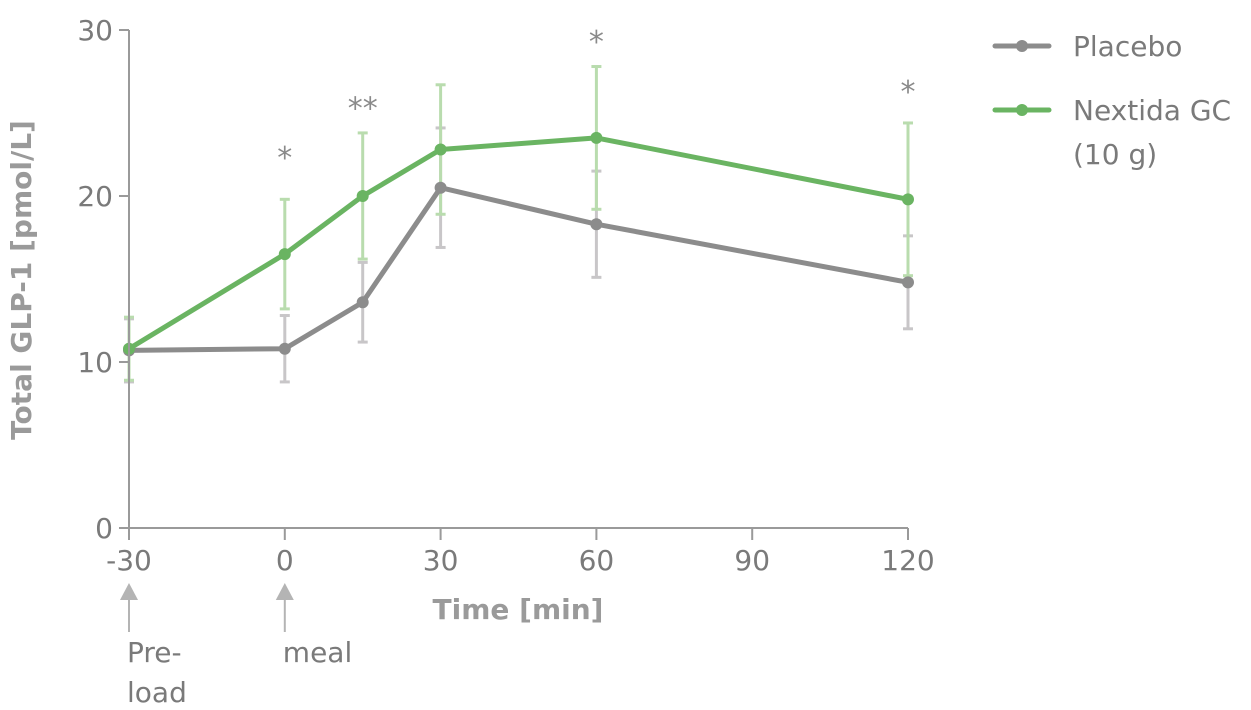 The image size is (1251, 710). What do you see at coordinates (104, 528) in the screenshot?
I see `y-tick-label: 0` at bounding box center [104, 528].